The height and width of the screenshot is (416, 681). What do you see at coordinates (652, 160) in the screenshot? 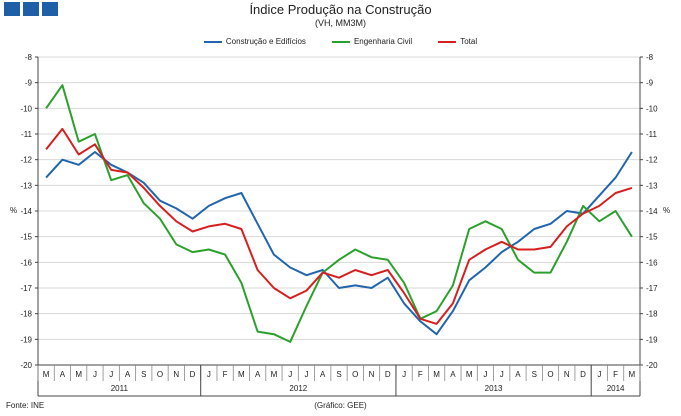
I see `y-tick-label-right: -12` at bounding box center [652, 160].